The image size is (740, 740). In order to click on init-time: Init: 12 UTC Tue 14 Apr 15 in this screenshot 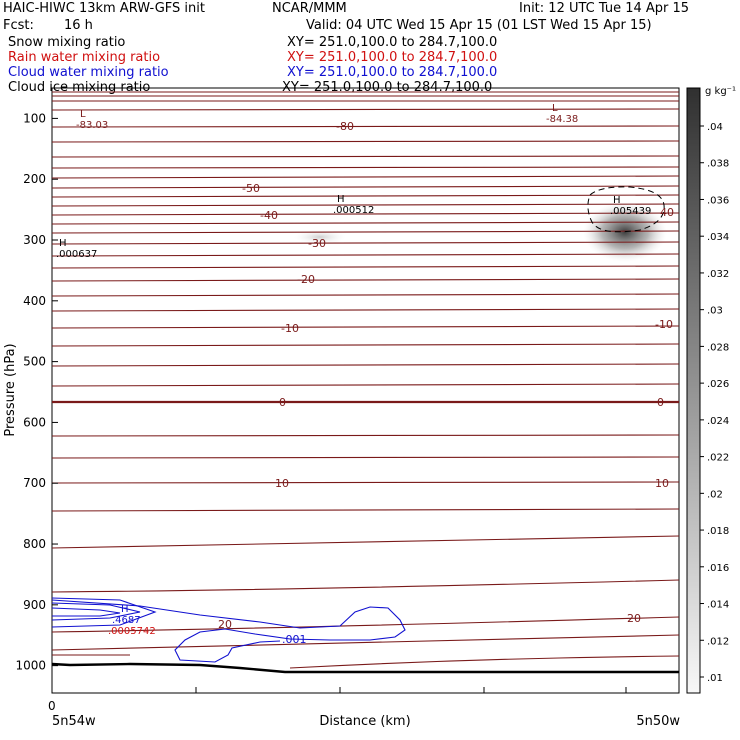, I will do `click(604, 8)`.